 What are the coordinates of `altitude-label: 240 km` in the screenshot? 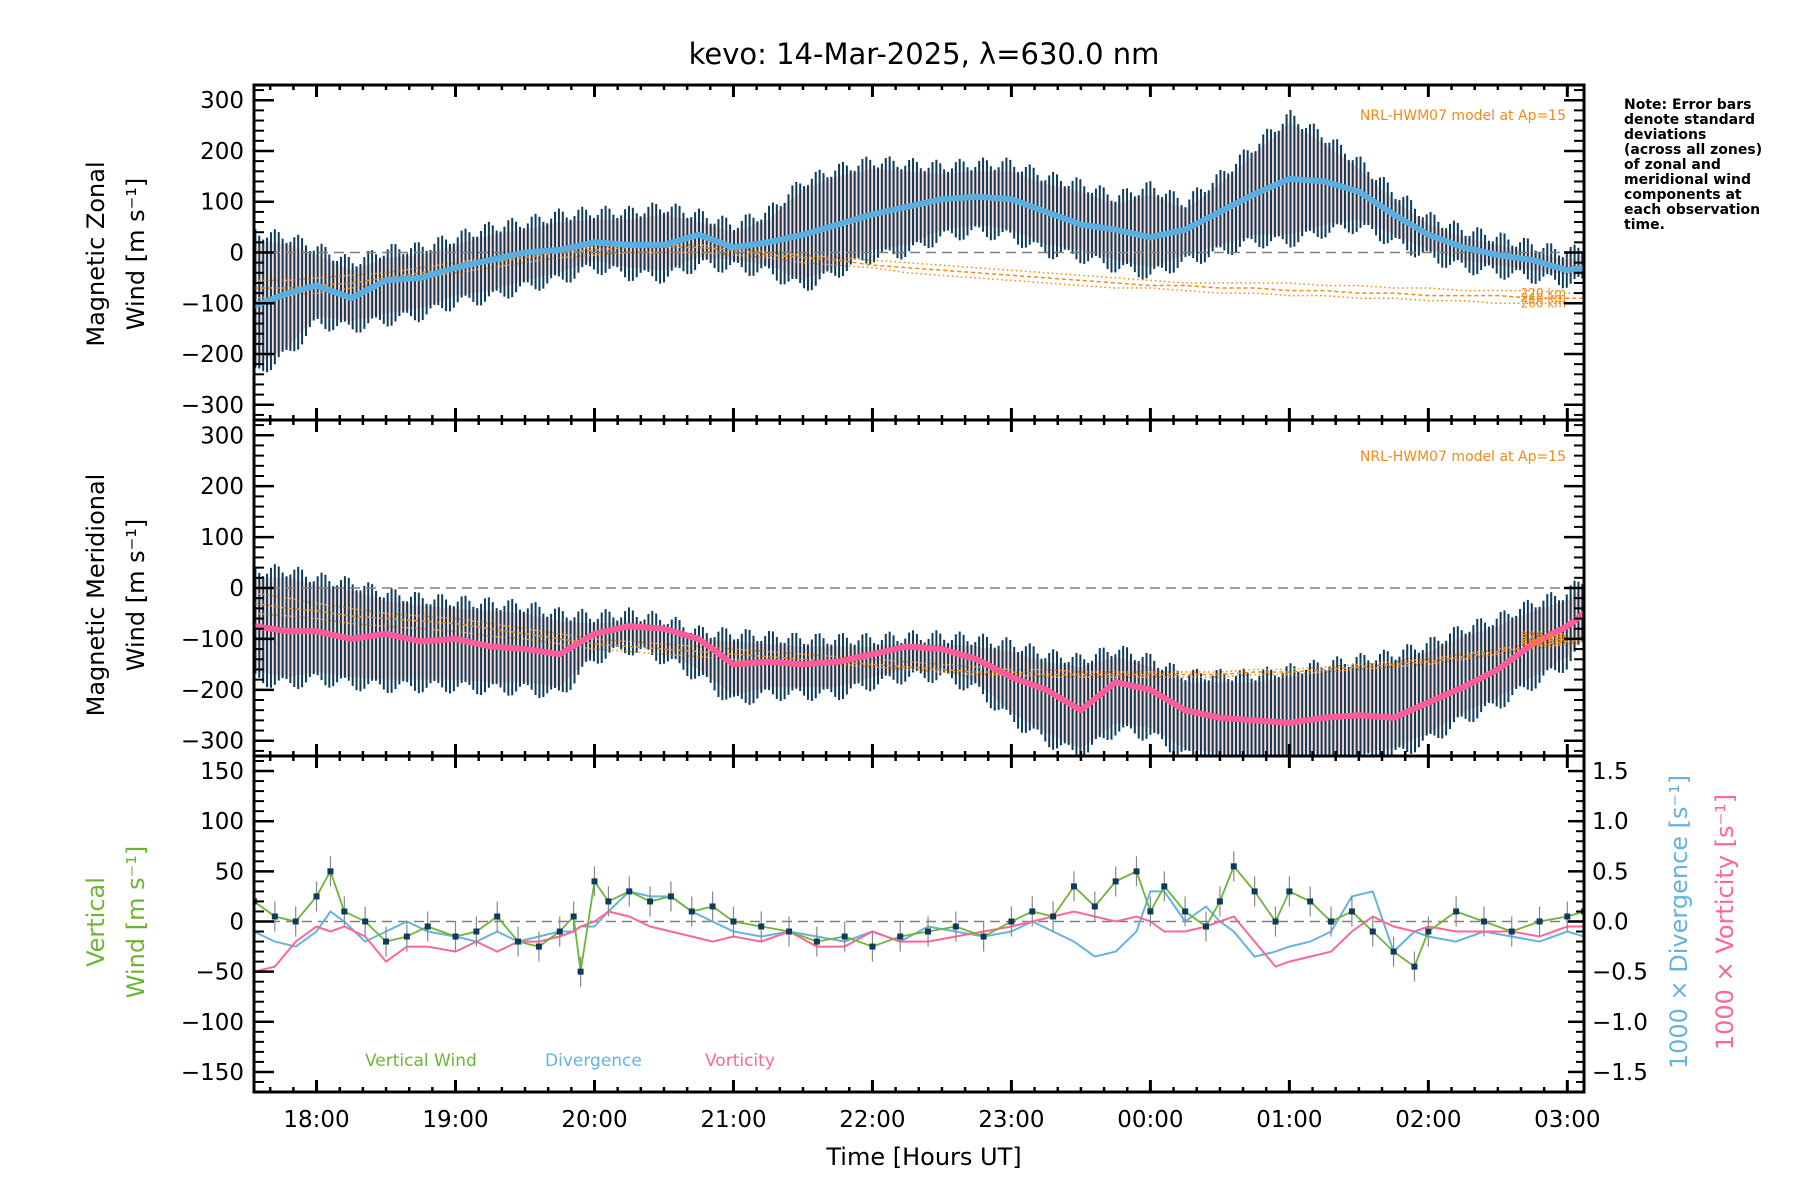 It's located at (1543, 639).